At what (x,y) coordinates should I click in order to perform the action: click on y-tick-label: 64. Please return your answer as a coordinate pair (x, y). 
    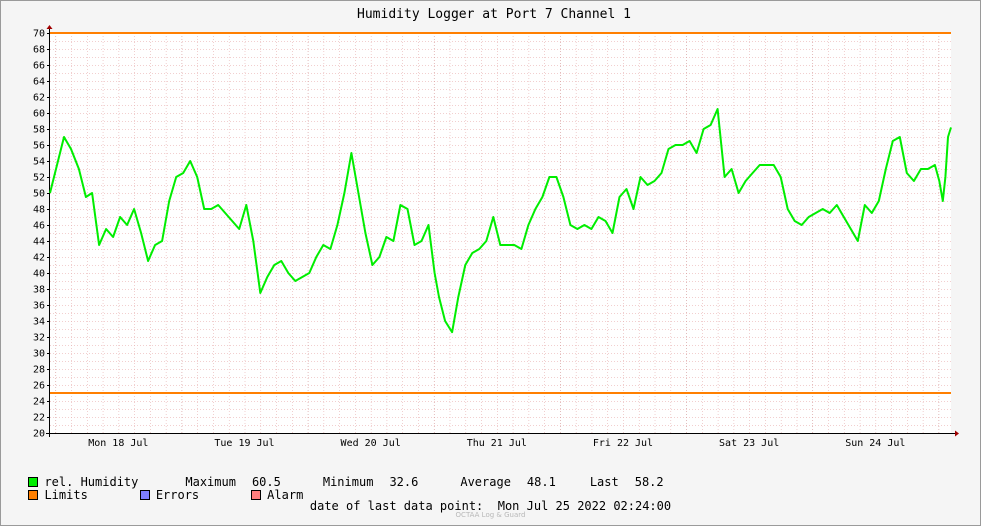
    Looking at the image, I should click on (39, 82).